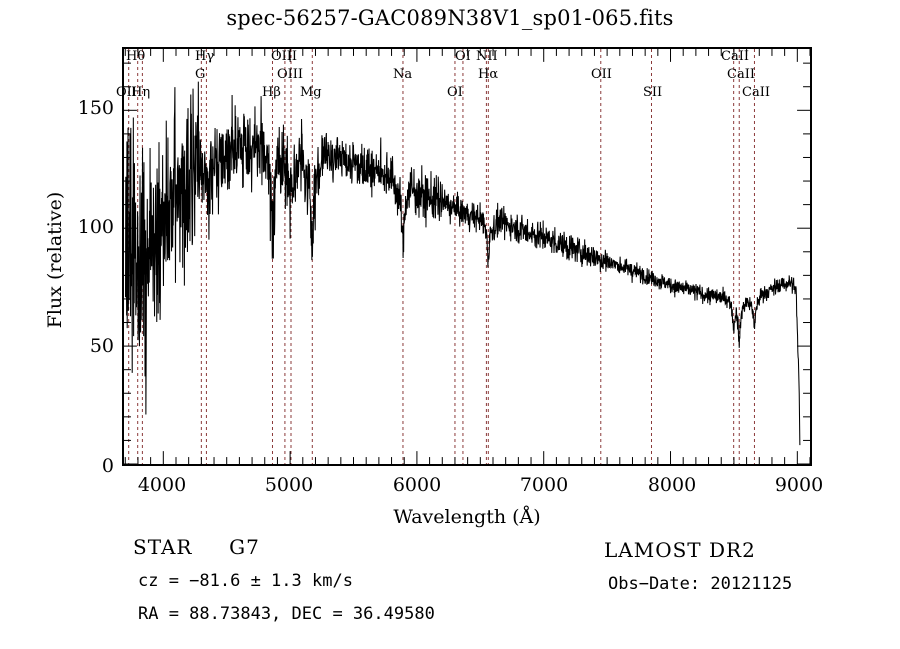 This screenshot has height=649, width=900. Describe the element at coordinates (205, 56) in the screenshot. I see `spectral-line-label: Hγ` at that location.